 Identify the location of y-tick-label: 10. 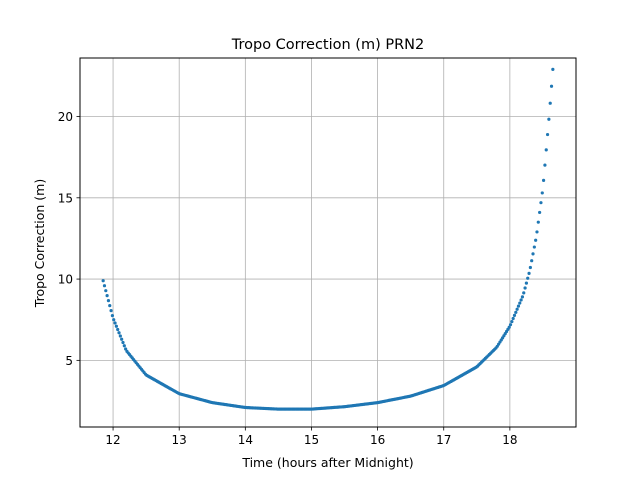
(65, 280).